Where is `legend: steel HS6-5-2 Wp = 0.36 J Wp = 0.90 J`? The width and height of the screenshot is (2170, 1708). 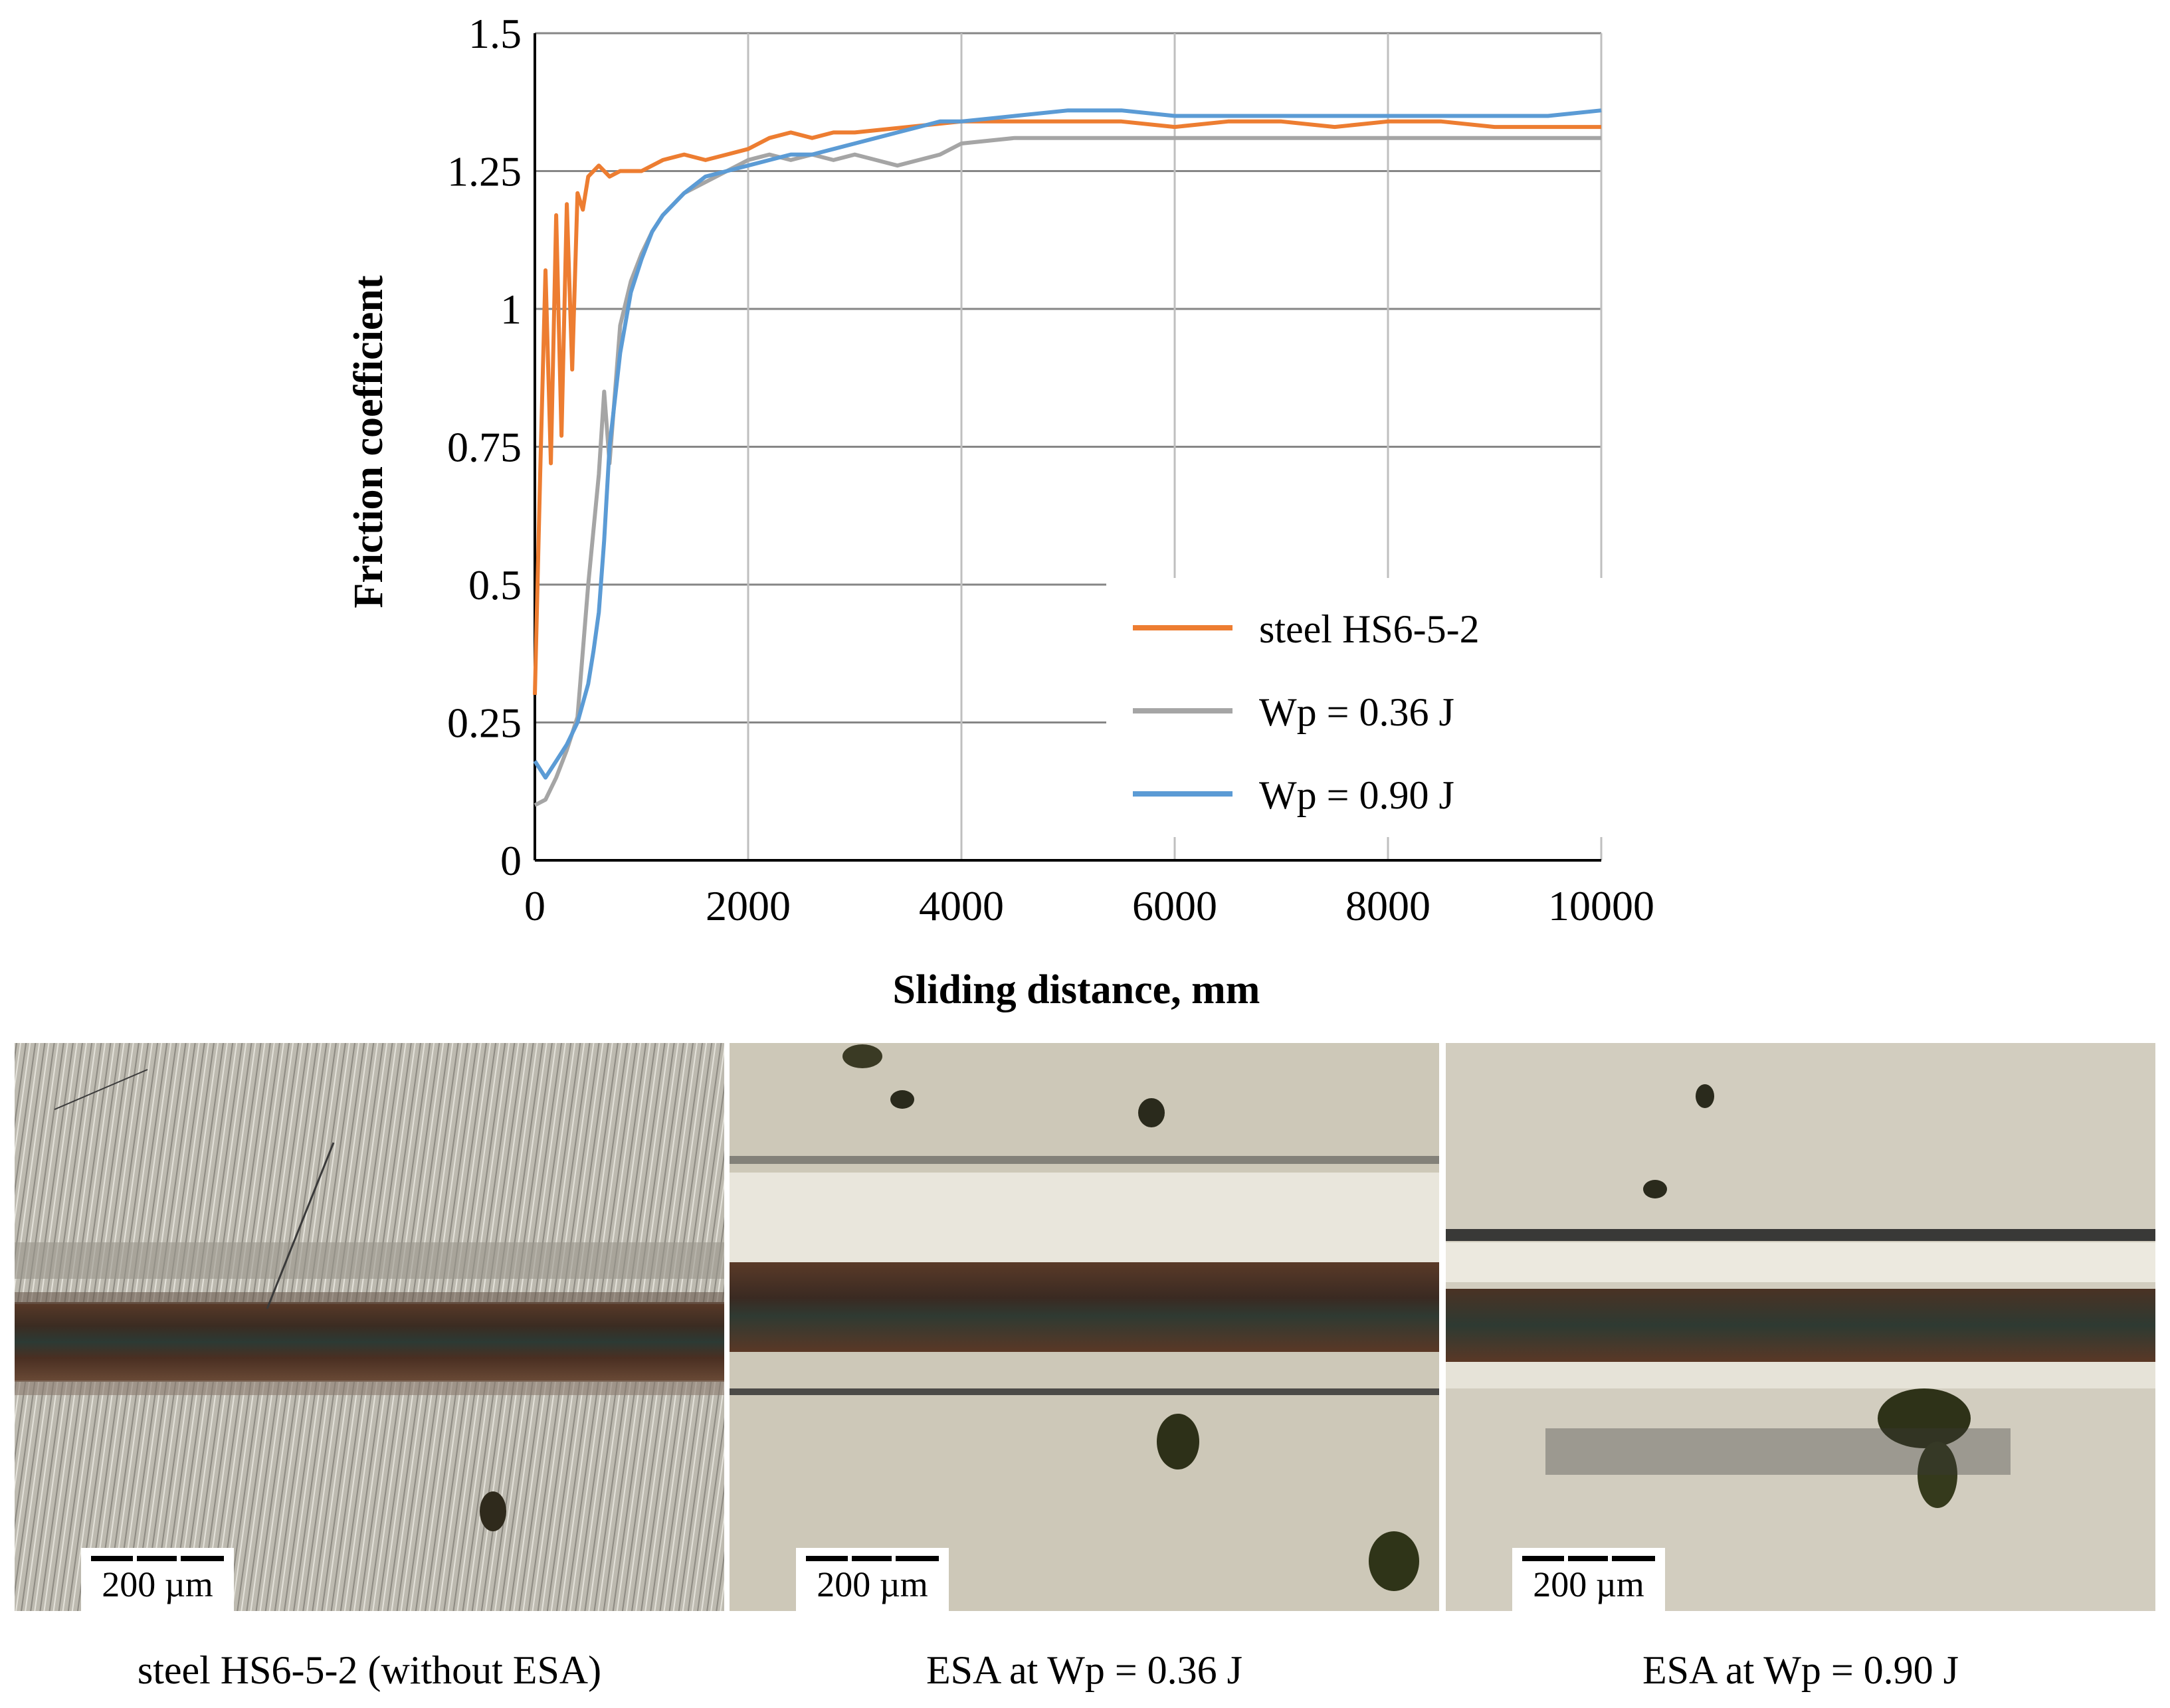 legend: steel HS6-5-2 Wp = 0.36 J Wp = 0.90 J is located at coordinates (1306, 712).